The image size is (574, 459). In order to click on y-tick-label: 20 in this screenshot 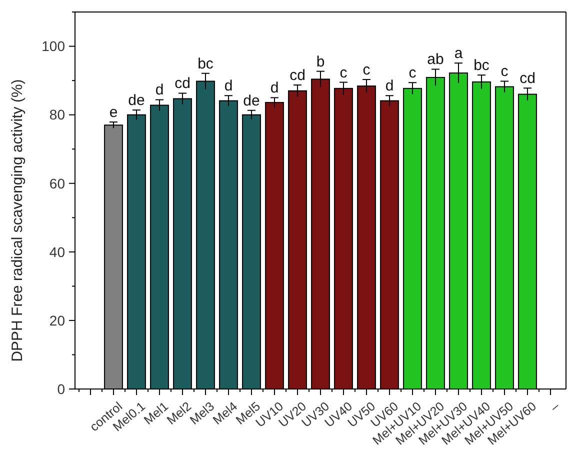, I will do `click(57, 320)`.